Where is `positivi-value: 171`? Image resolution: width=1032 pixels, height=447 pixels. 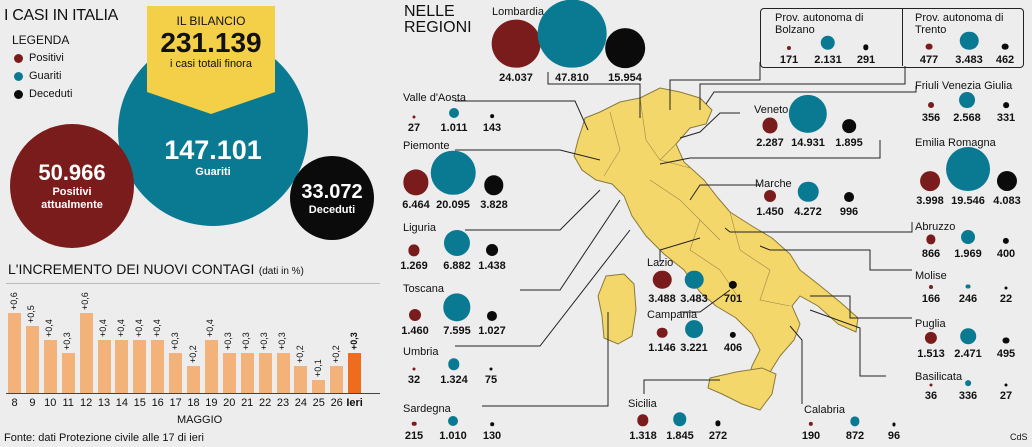 positivi-value: 171 is located at coordinates (789, 60).